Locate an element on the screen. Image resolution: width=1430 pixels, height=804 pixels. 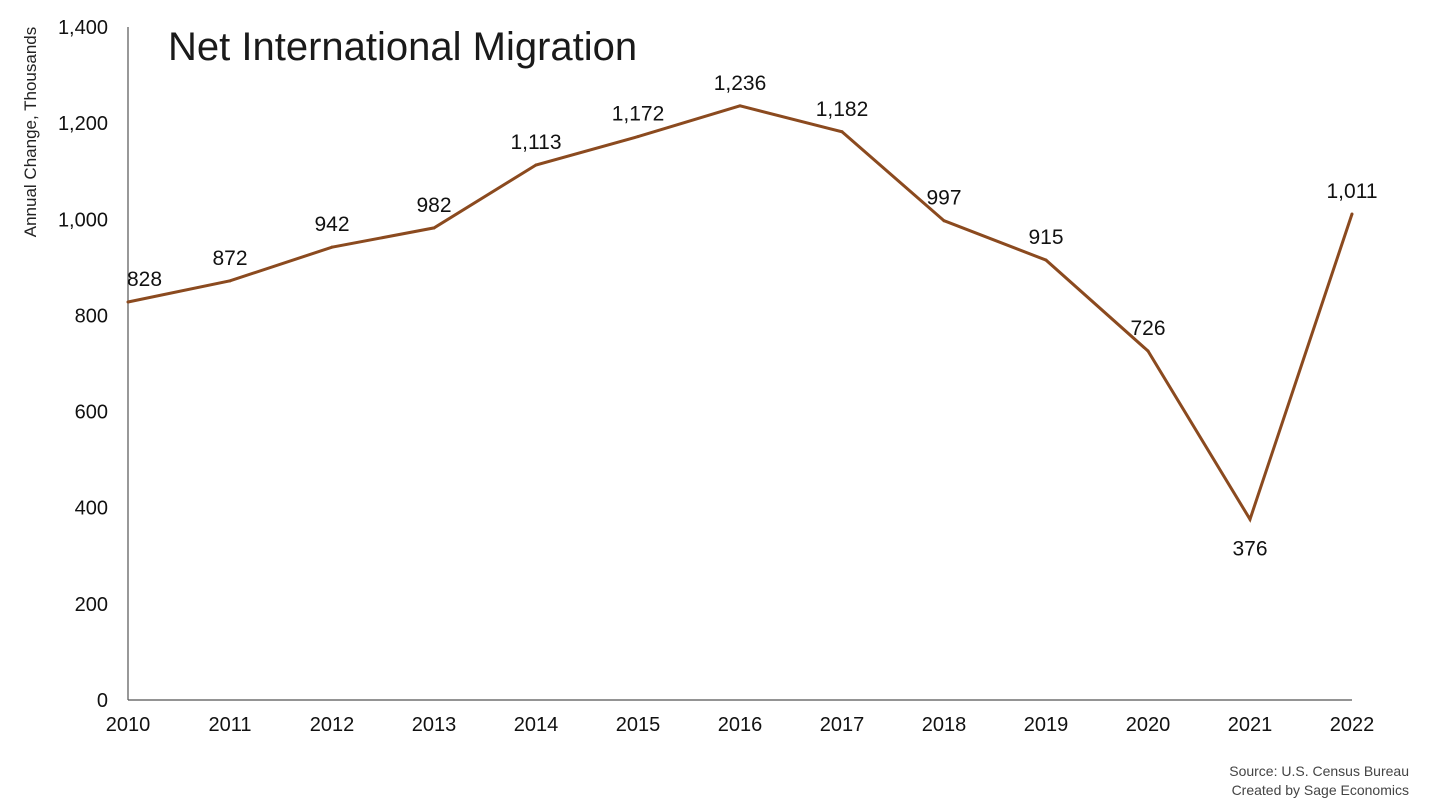
y-tick-label: 1,400 is located at coordinates (83, 28).